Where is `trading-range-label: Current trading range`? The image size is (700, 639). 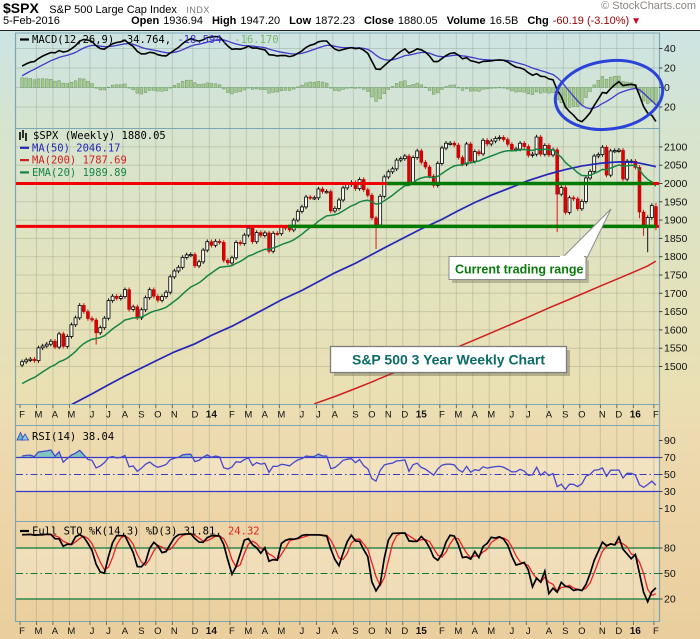
trading-range-label: Current trading range is located at coordinates (519, 270).